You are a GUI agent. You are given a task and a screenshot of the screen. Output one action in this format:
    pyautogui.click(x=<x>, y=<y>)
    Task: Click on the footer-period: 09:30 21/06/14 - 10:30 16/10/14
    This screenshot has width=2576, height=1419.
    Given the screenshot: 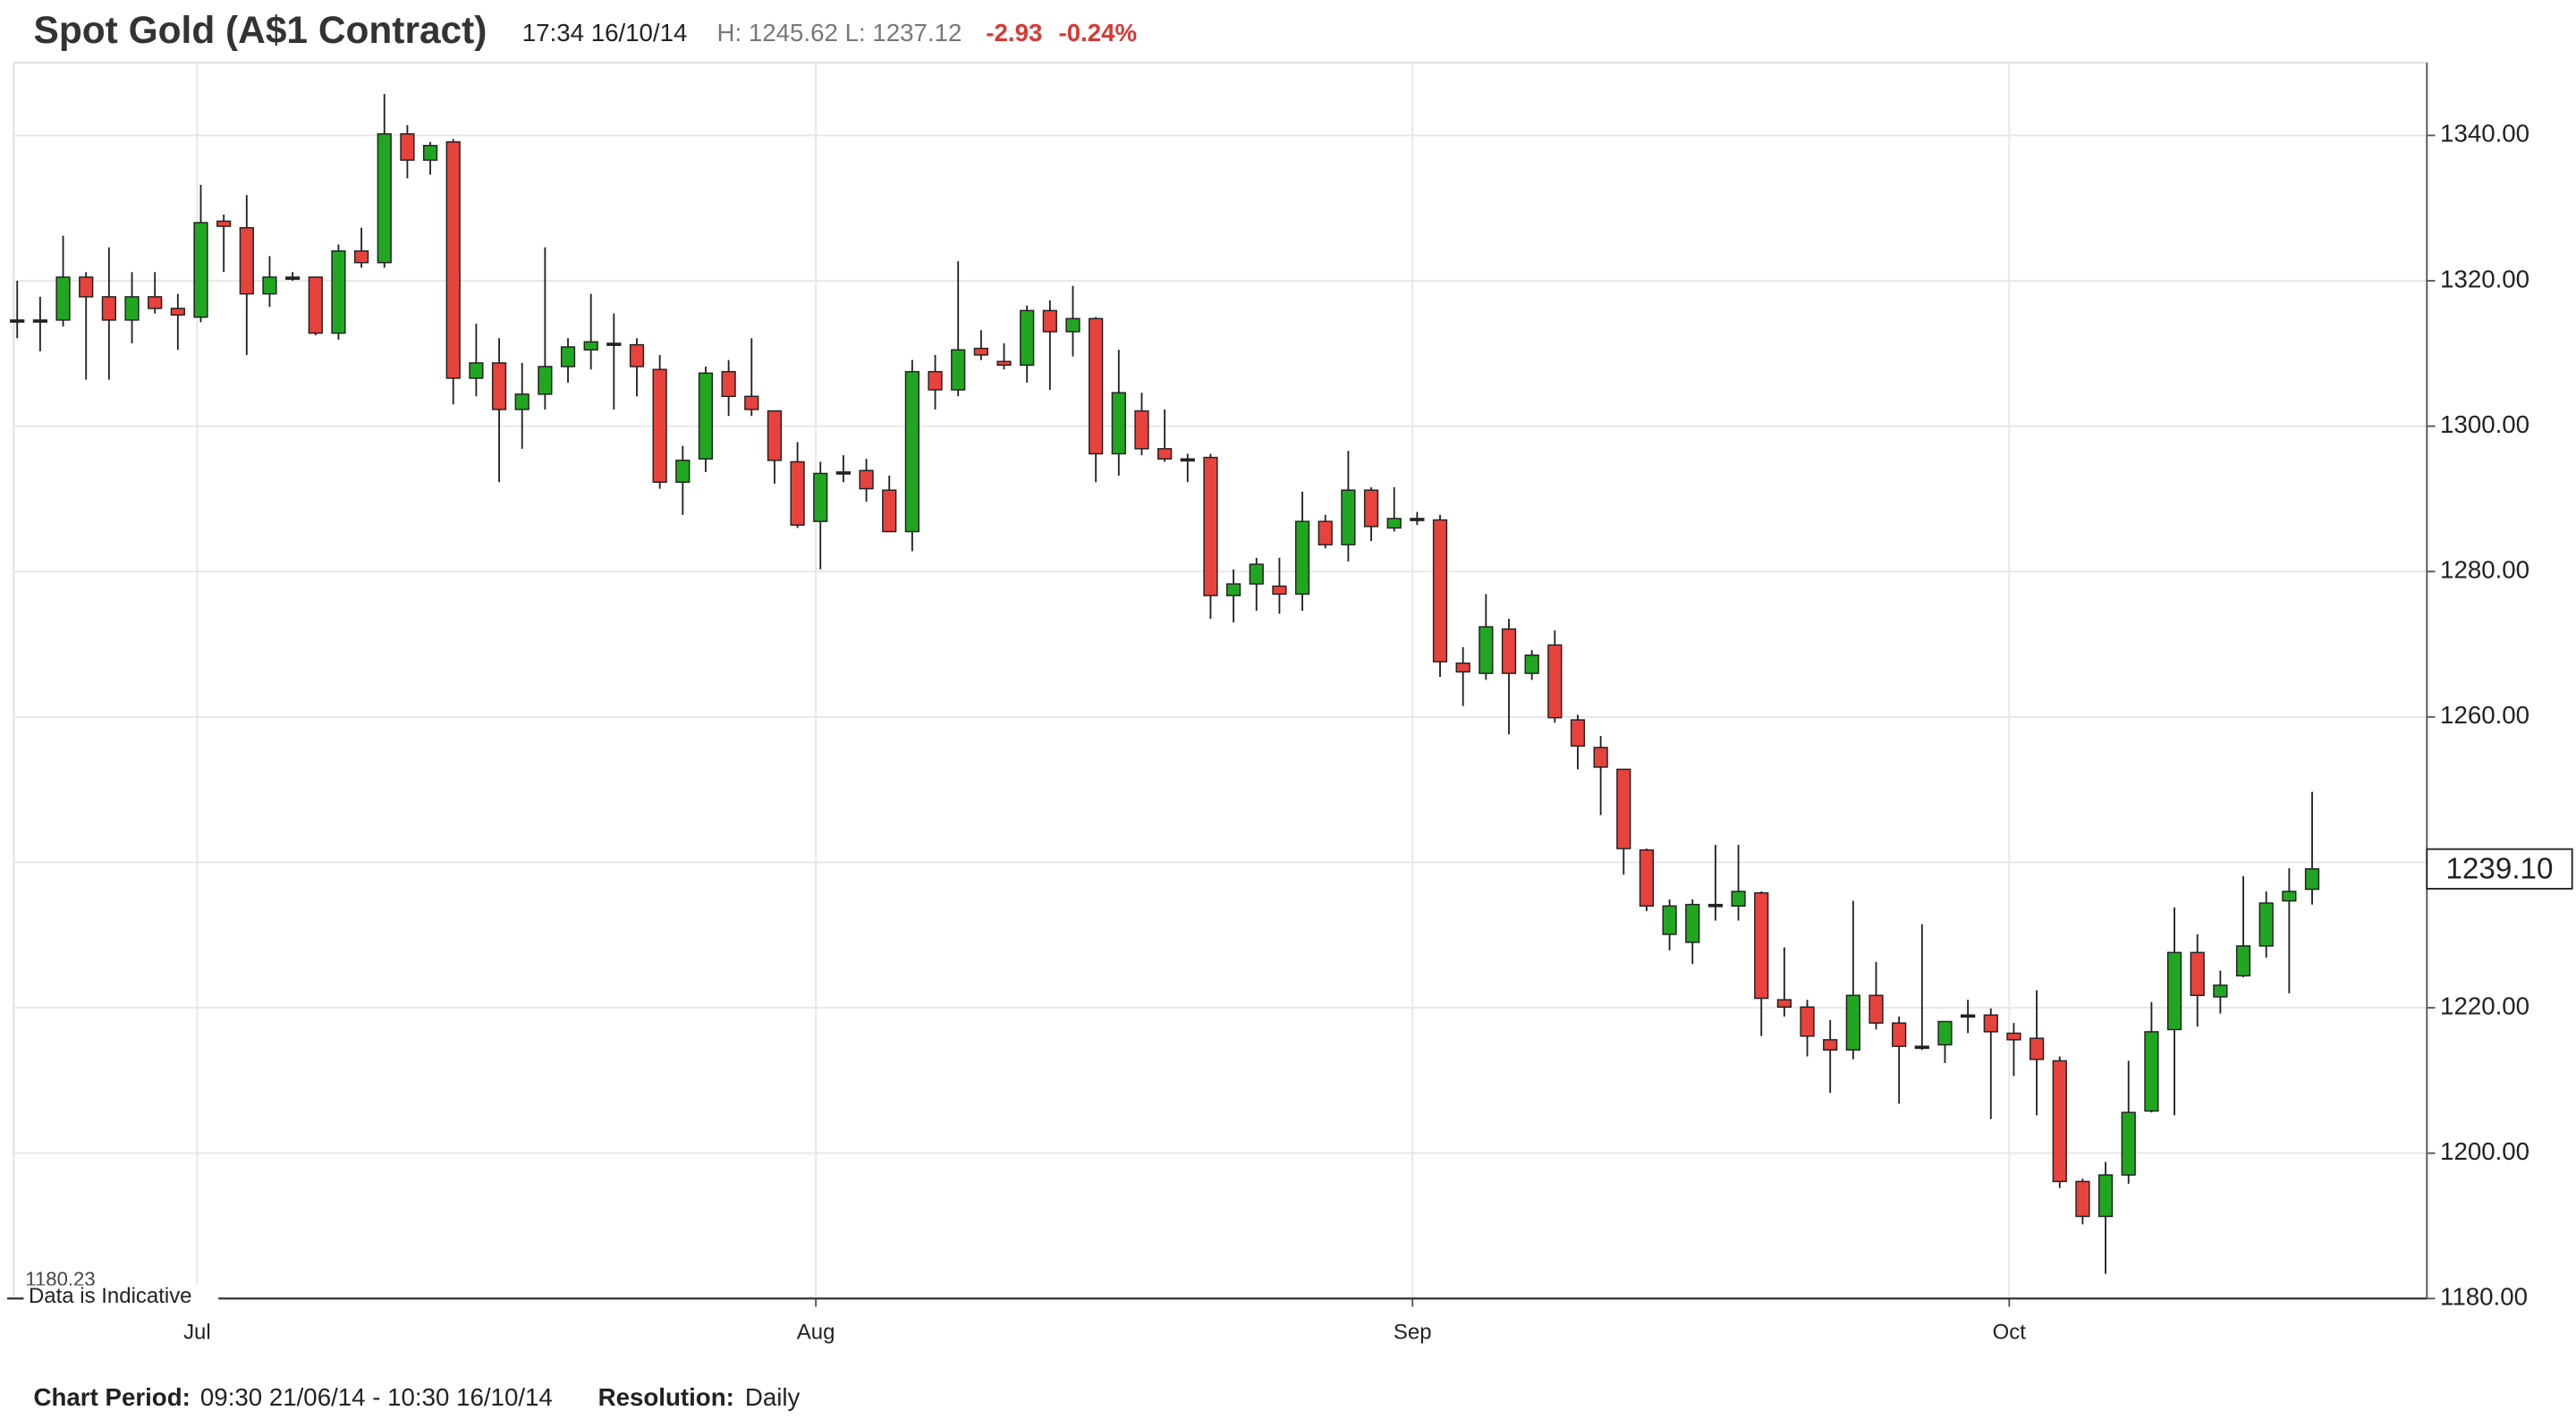 What is the action you would take?
    pyautogui.click(x=376, y=1397)
    